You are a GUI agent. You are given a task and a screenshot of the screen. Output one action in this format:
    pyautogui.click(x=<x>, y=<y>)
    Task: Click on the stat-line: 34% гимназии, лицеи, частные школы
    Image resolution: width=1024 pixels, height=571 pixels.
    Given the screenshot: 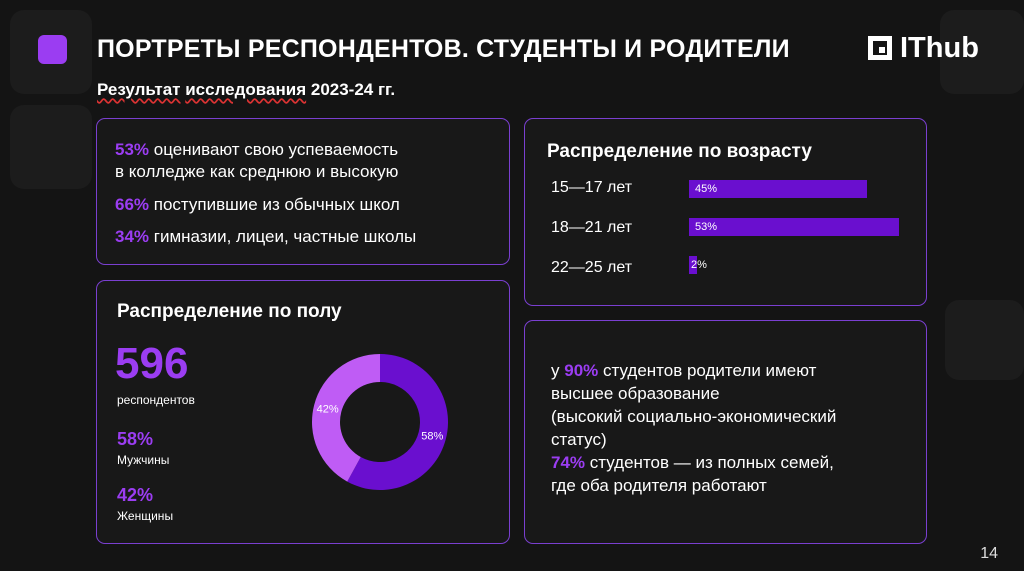 What is the action you would take?
    pyautogui.click(x=265, y=236)
    